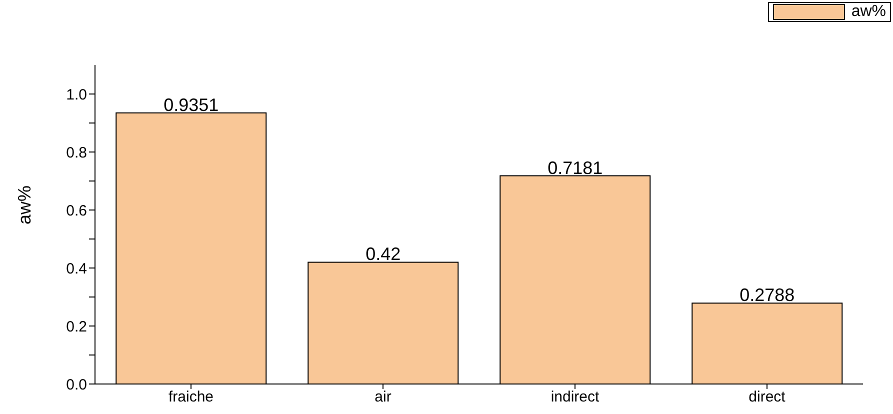 Image resolution: width=893 pixels, height=414 pixels. Describe the element at coordinates (383, 397) in the screenshot. I see `x-tick-label: air` at that location.